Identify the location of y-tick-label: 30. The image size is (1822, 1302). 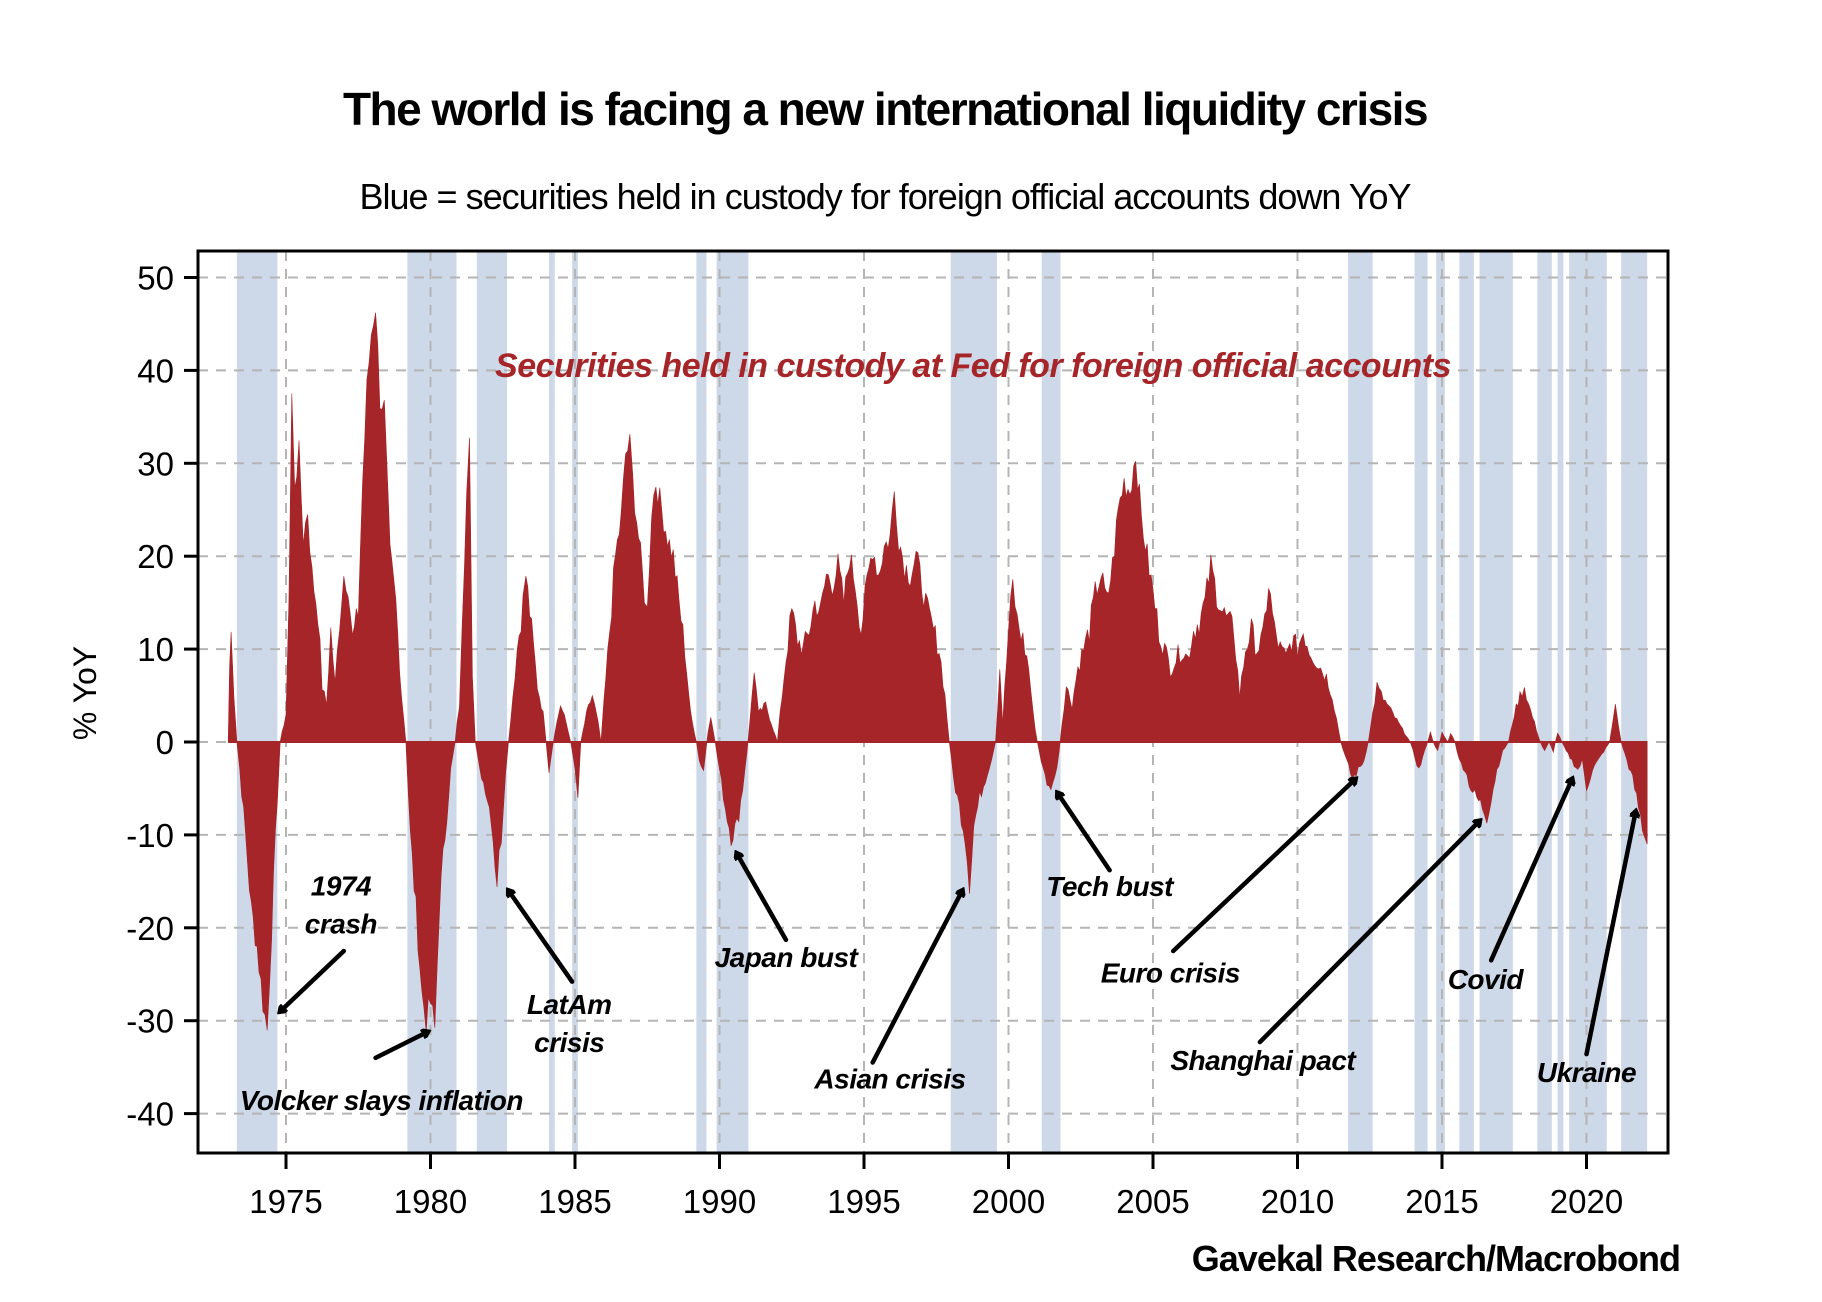
(155, 463).